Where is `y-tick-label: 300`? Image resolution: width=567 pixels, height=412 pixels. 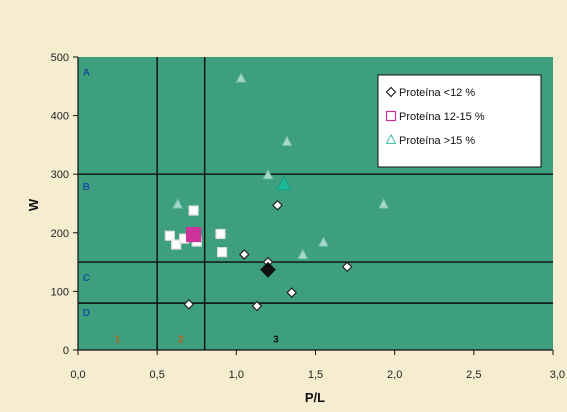 y-tick-label: 300 is located at coordinates (60, 175).